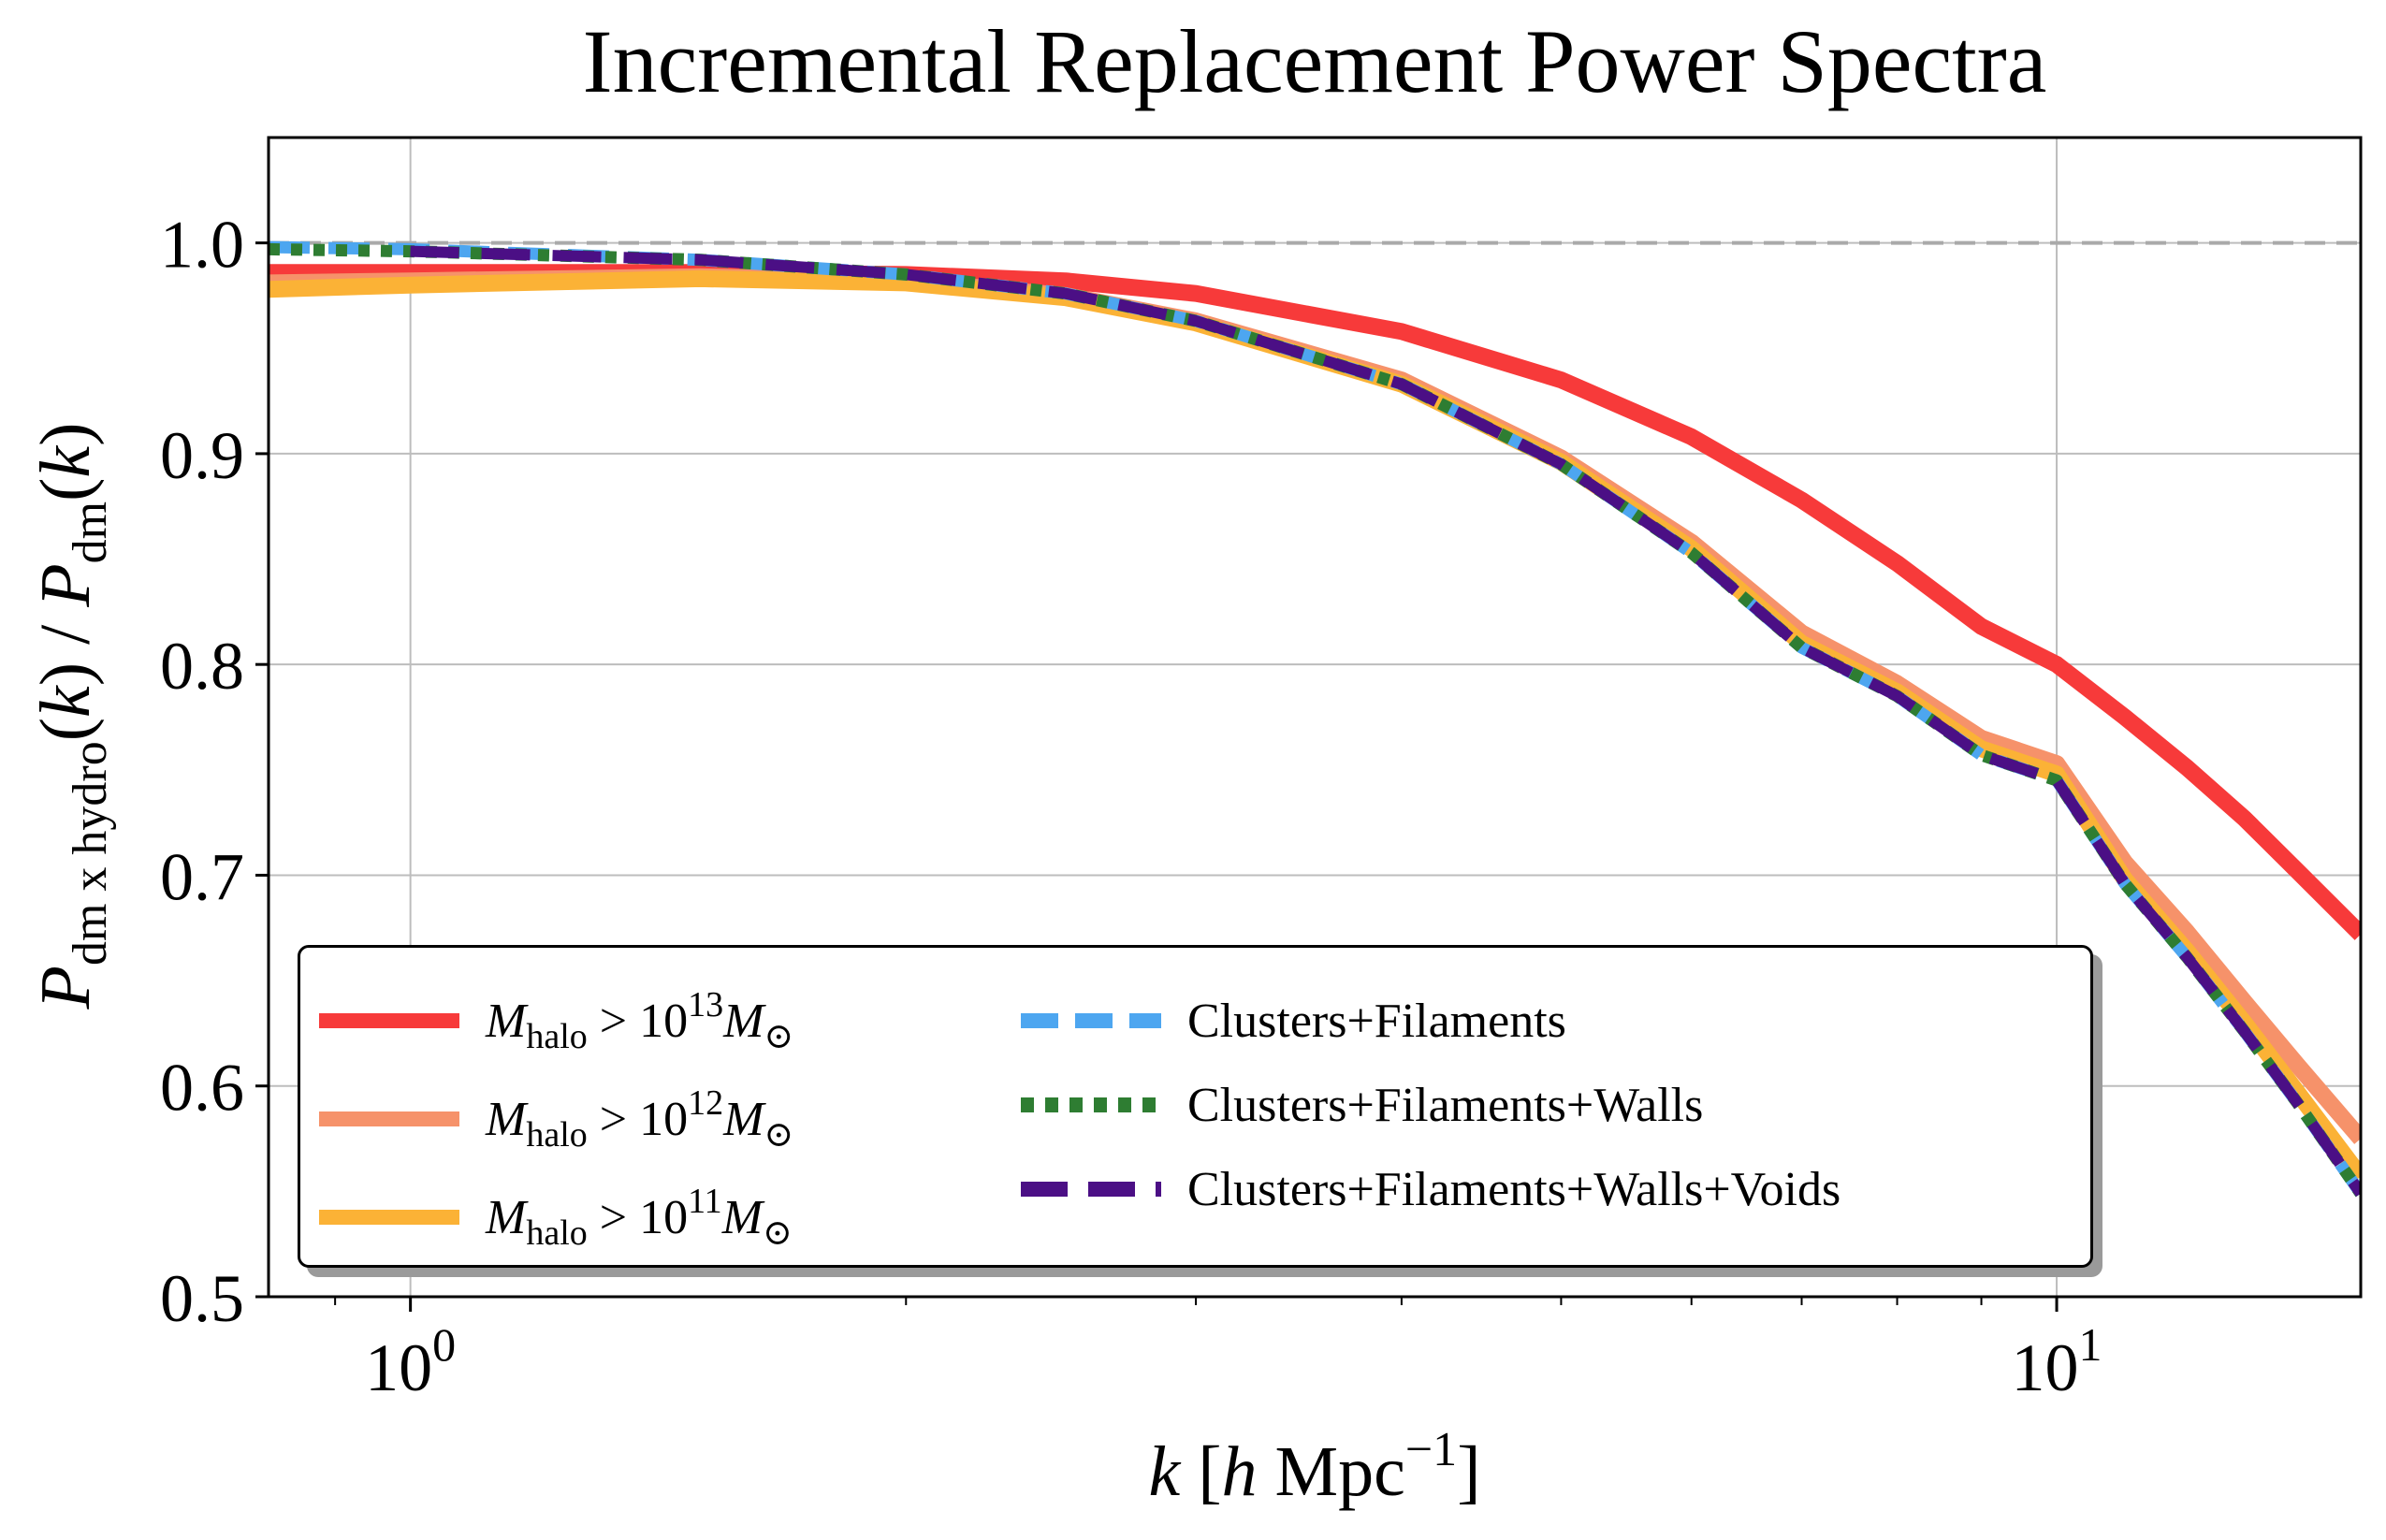 Image resolution: width=2386 pixels, height=1540 pixels. Describe the element at coordinates (1376, 1021) in the screenshot. I see `legend-label-cf: Clusters+Filaments` at that location.